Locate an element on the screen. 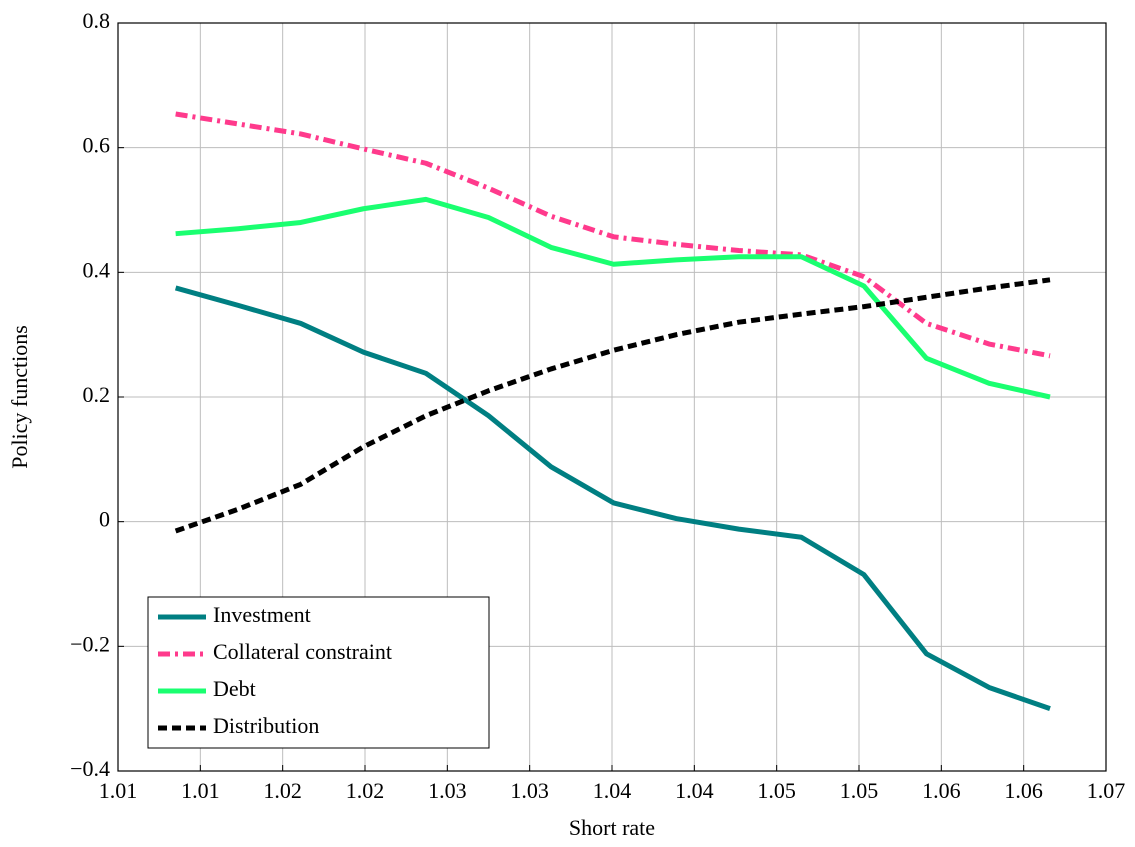 The width and height of the screenshot is (1135, 847). x-axis-label: Short rate is located at coordinates (612, 827).